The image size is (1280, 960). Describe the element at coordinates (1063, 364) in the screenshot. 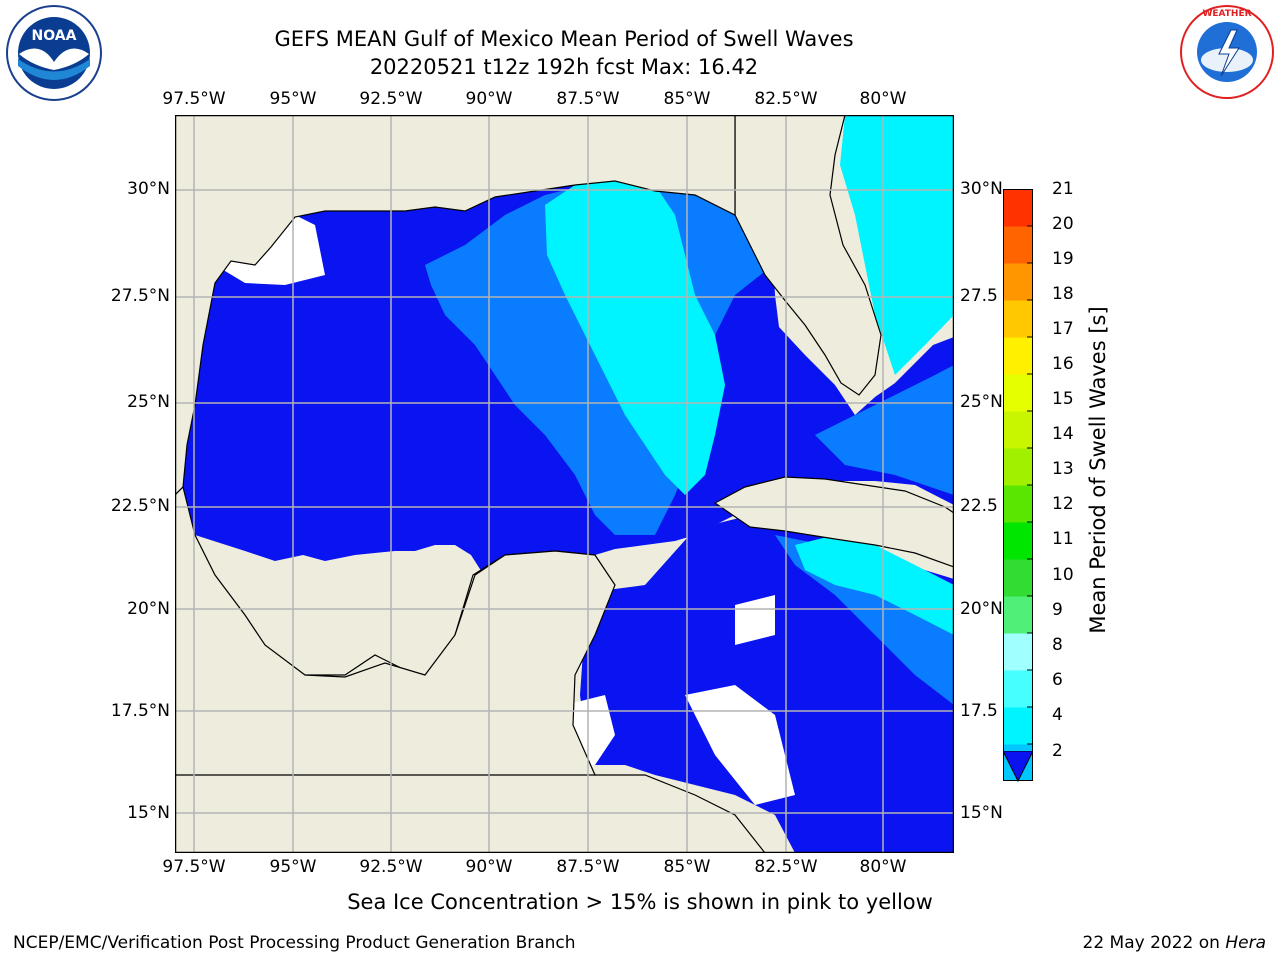

I see `colorbar-tick: 16` at that location.